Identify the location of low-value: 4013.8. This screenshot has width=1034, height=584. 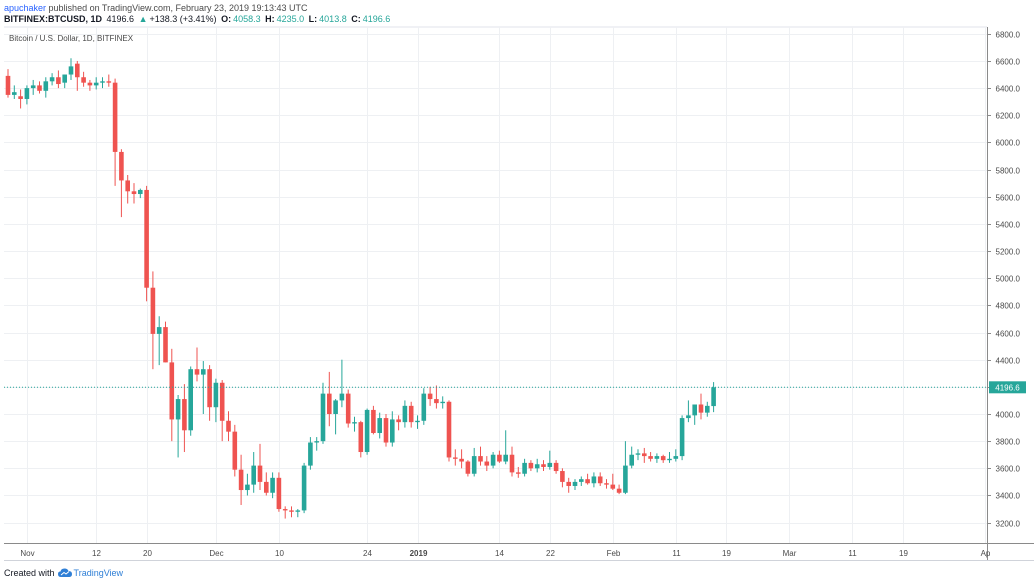
(333, 19).